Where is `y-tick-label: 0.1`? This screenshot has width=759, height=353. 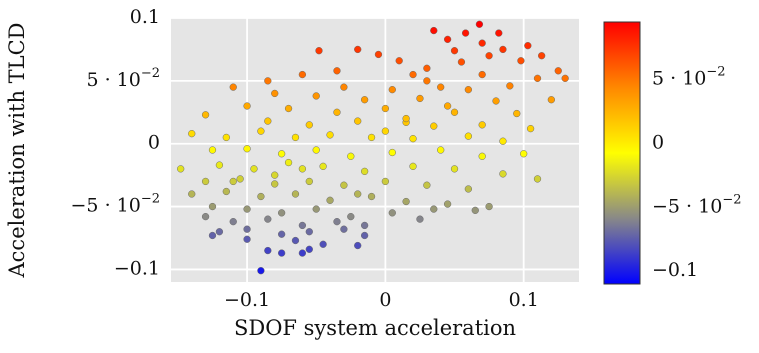 y-tick-label: 0.1 is located at coordinates (145, 17).